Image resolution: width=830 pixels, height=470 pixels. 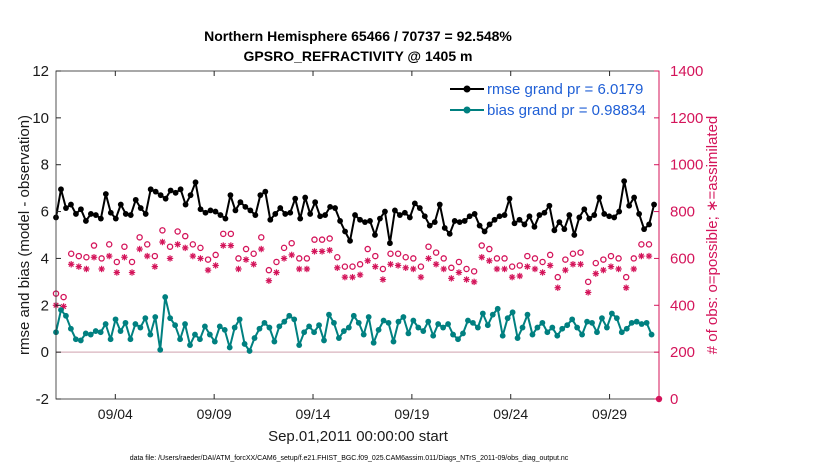 I want to click on y-left-tick-label: 2, so click(x=45, y=305).